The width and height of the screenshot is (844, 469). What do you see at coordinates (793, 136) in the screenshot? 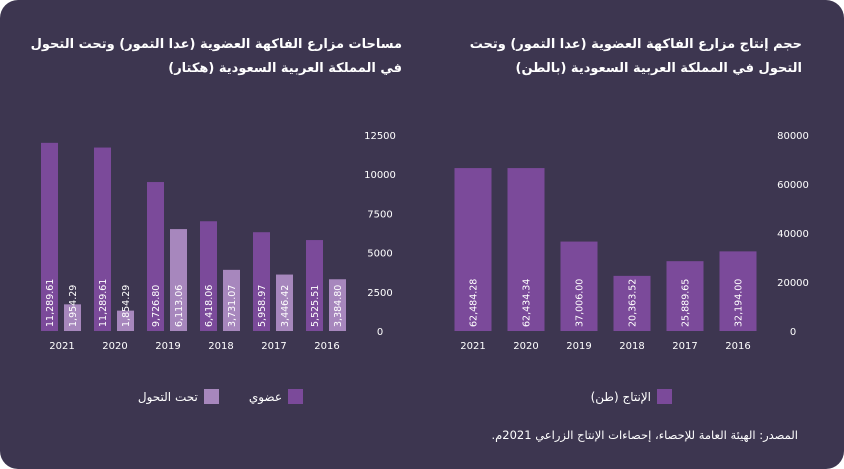
I see `right-y-tick-label: 80000` at bounding box center [793, 136].